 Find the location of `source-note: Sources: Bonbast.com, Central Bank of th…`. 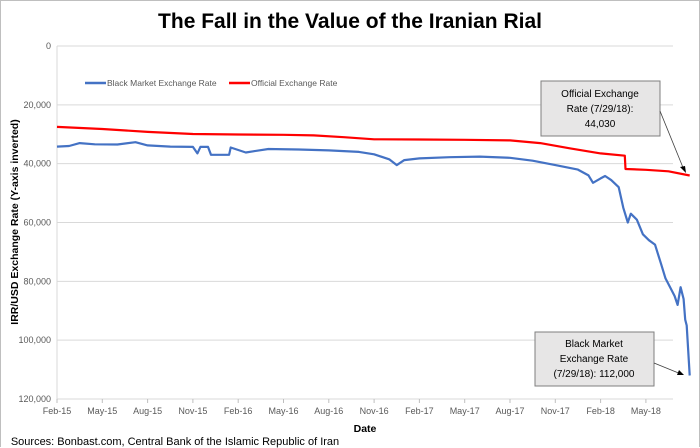

source-note: Sources: Bonbast.com, Central Bank of th… is located at coordinates (175, 442).